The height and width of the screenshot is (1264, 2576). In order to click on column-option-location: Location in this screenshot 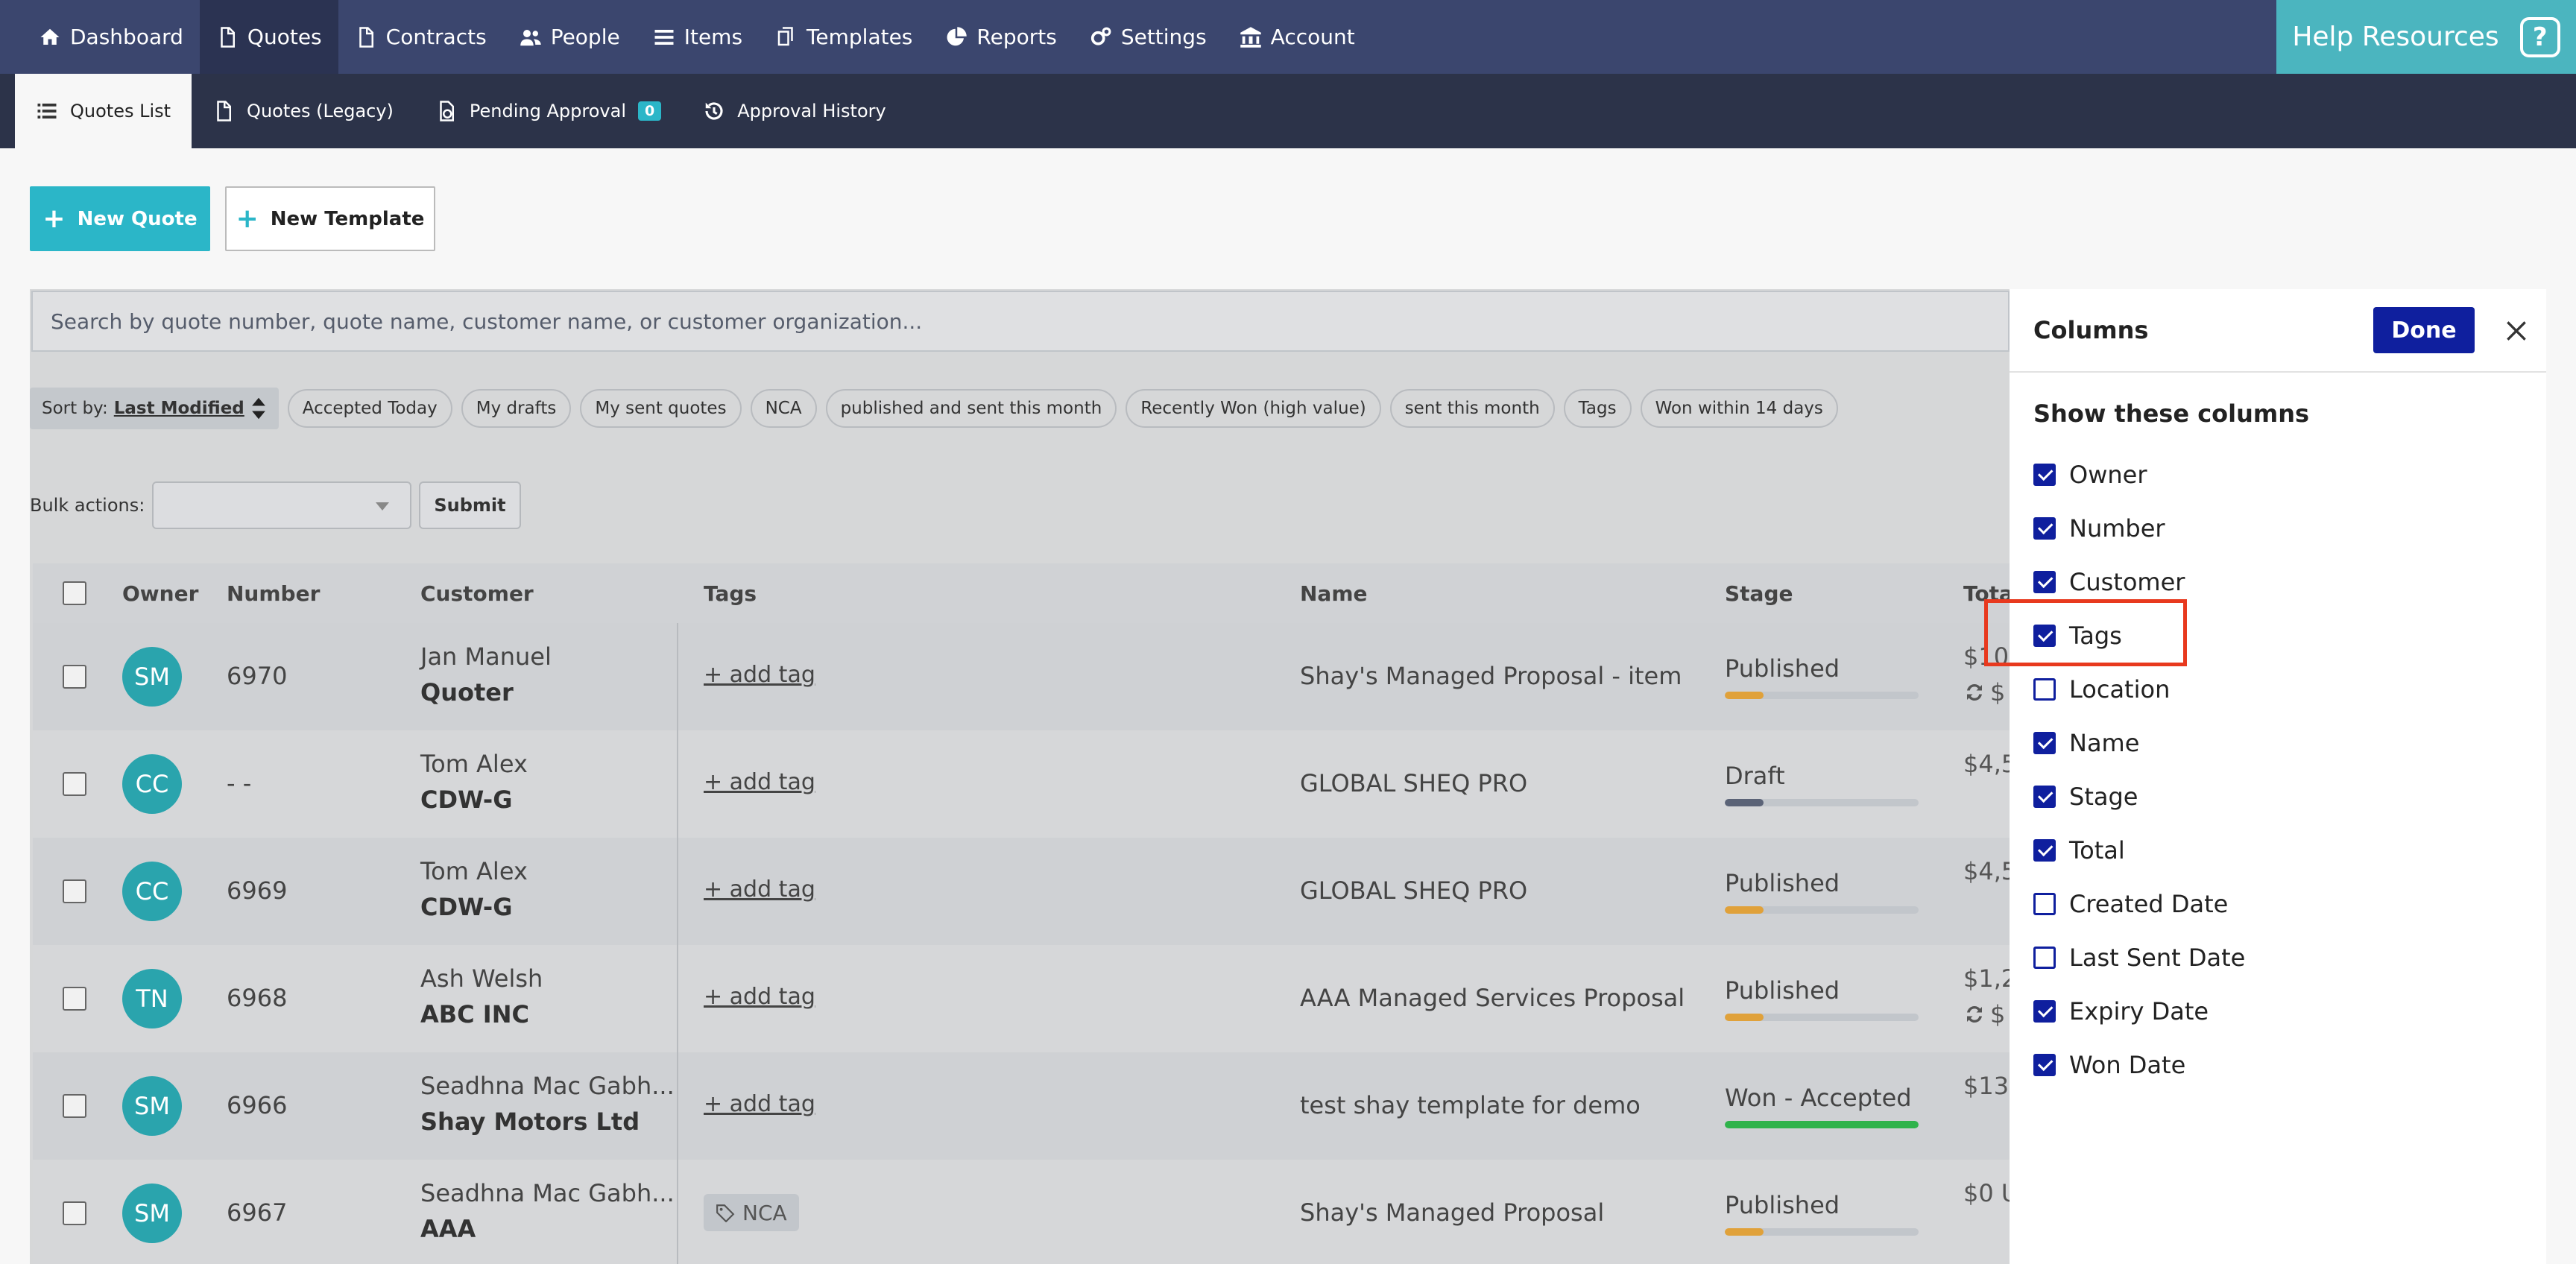, I will do `click(2101, 689)`.